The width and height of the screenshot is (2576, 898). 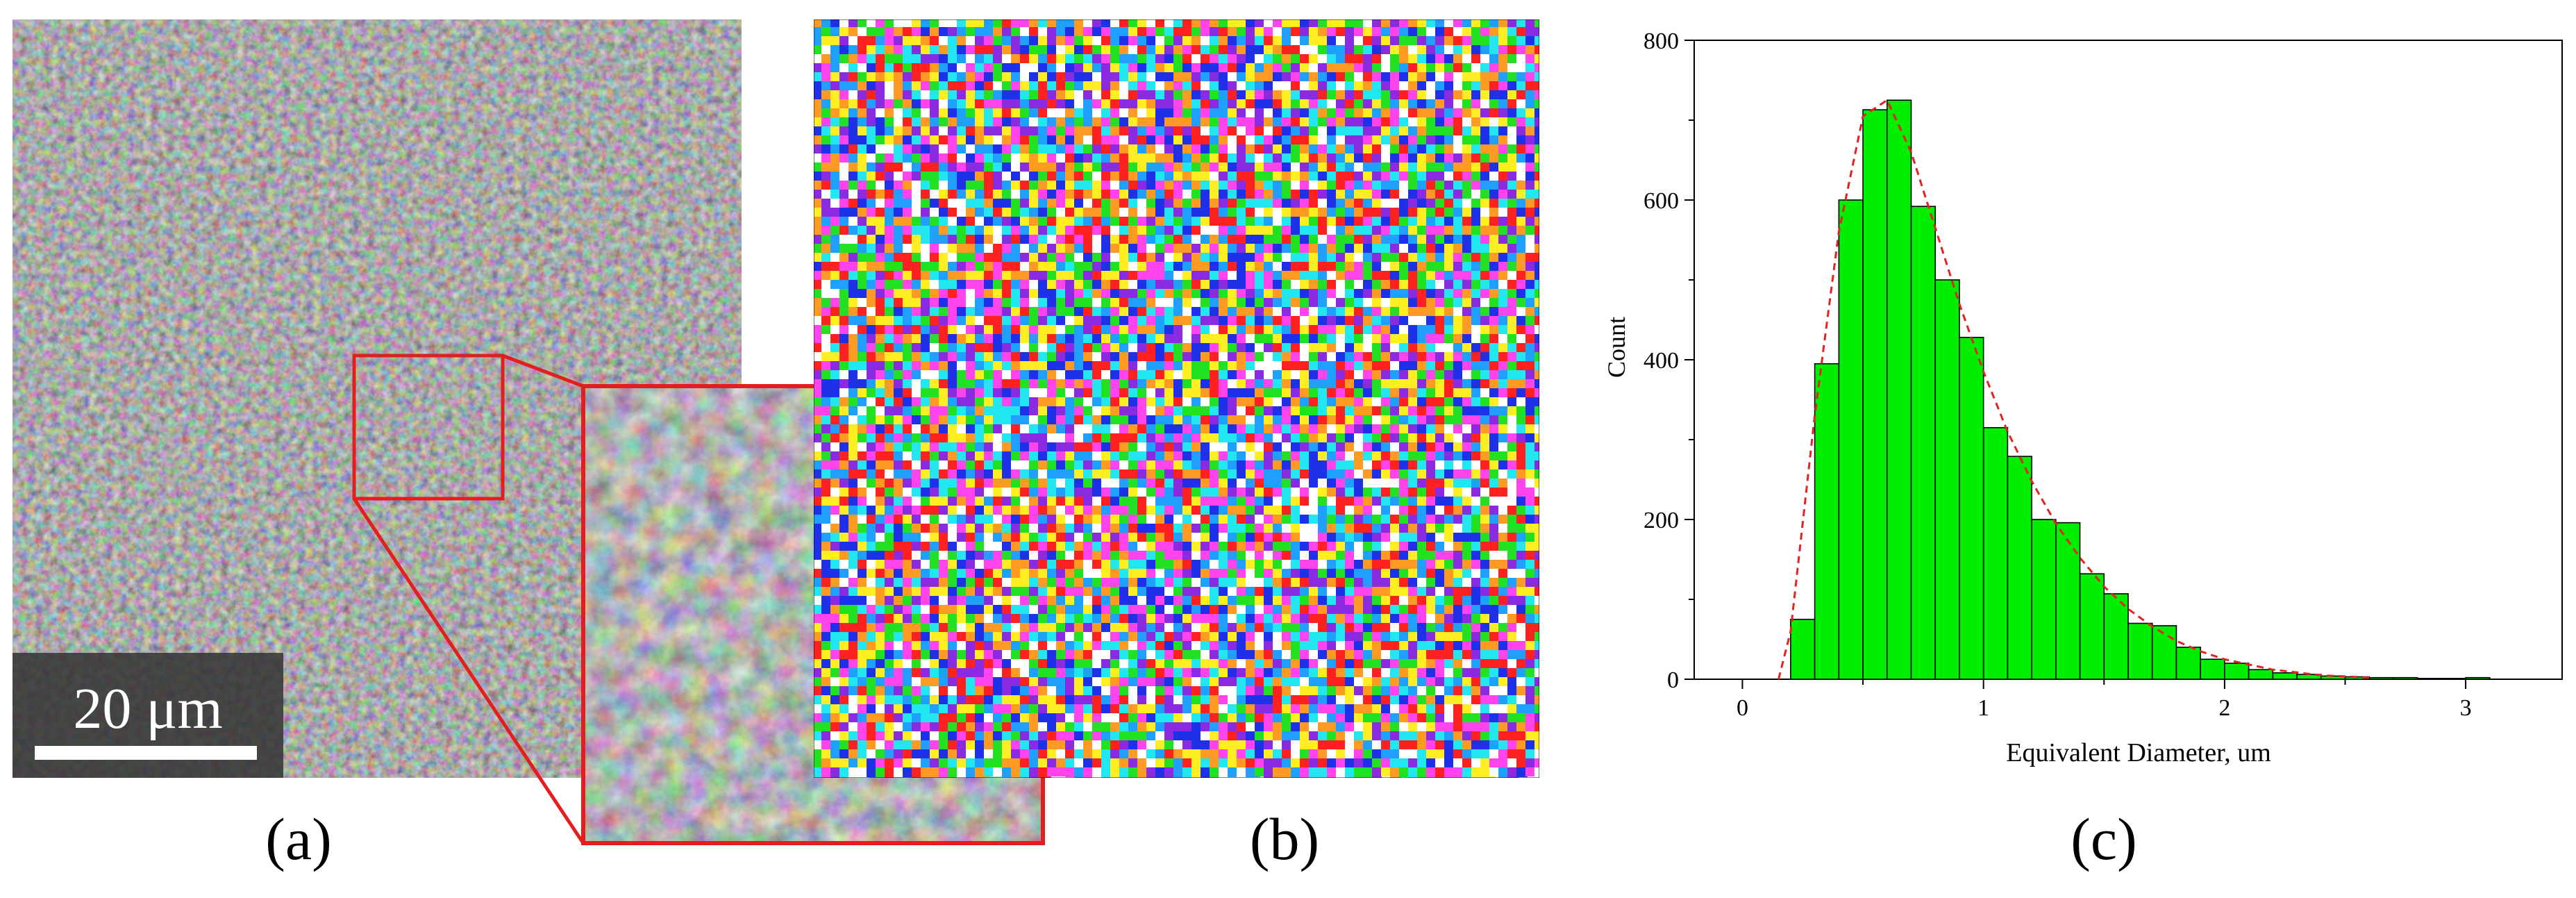 I want to click on y-tick-label: 400, so click(x=1661, y=361).